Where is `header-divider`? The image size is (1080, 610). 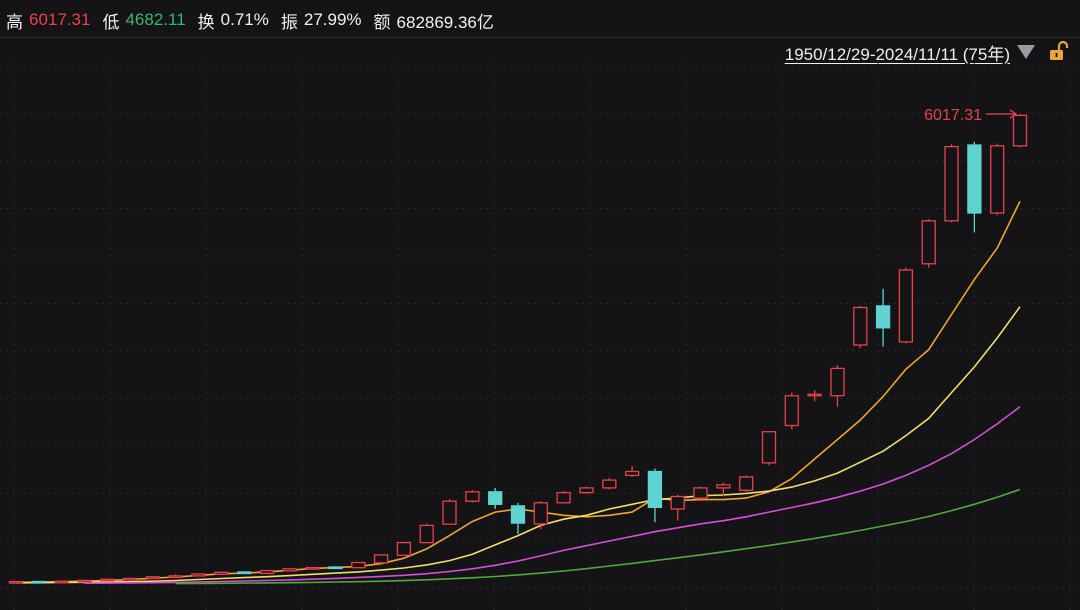 header-divider is located at coordinates (540, 37).